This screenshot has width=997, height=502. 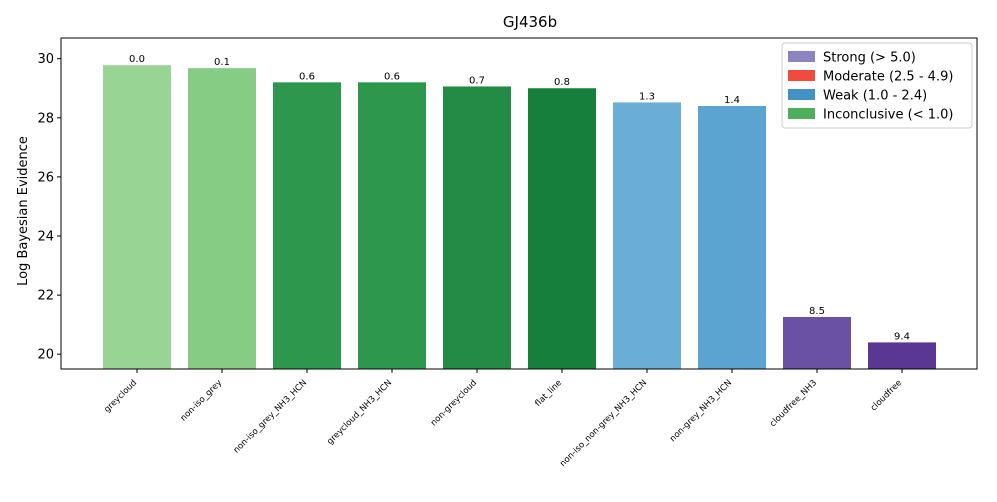 I want to click on legend-box, so click(x=877, y=85).